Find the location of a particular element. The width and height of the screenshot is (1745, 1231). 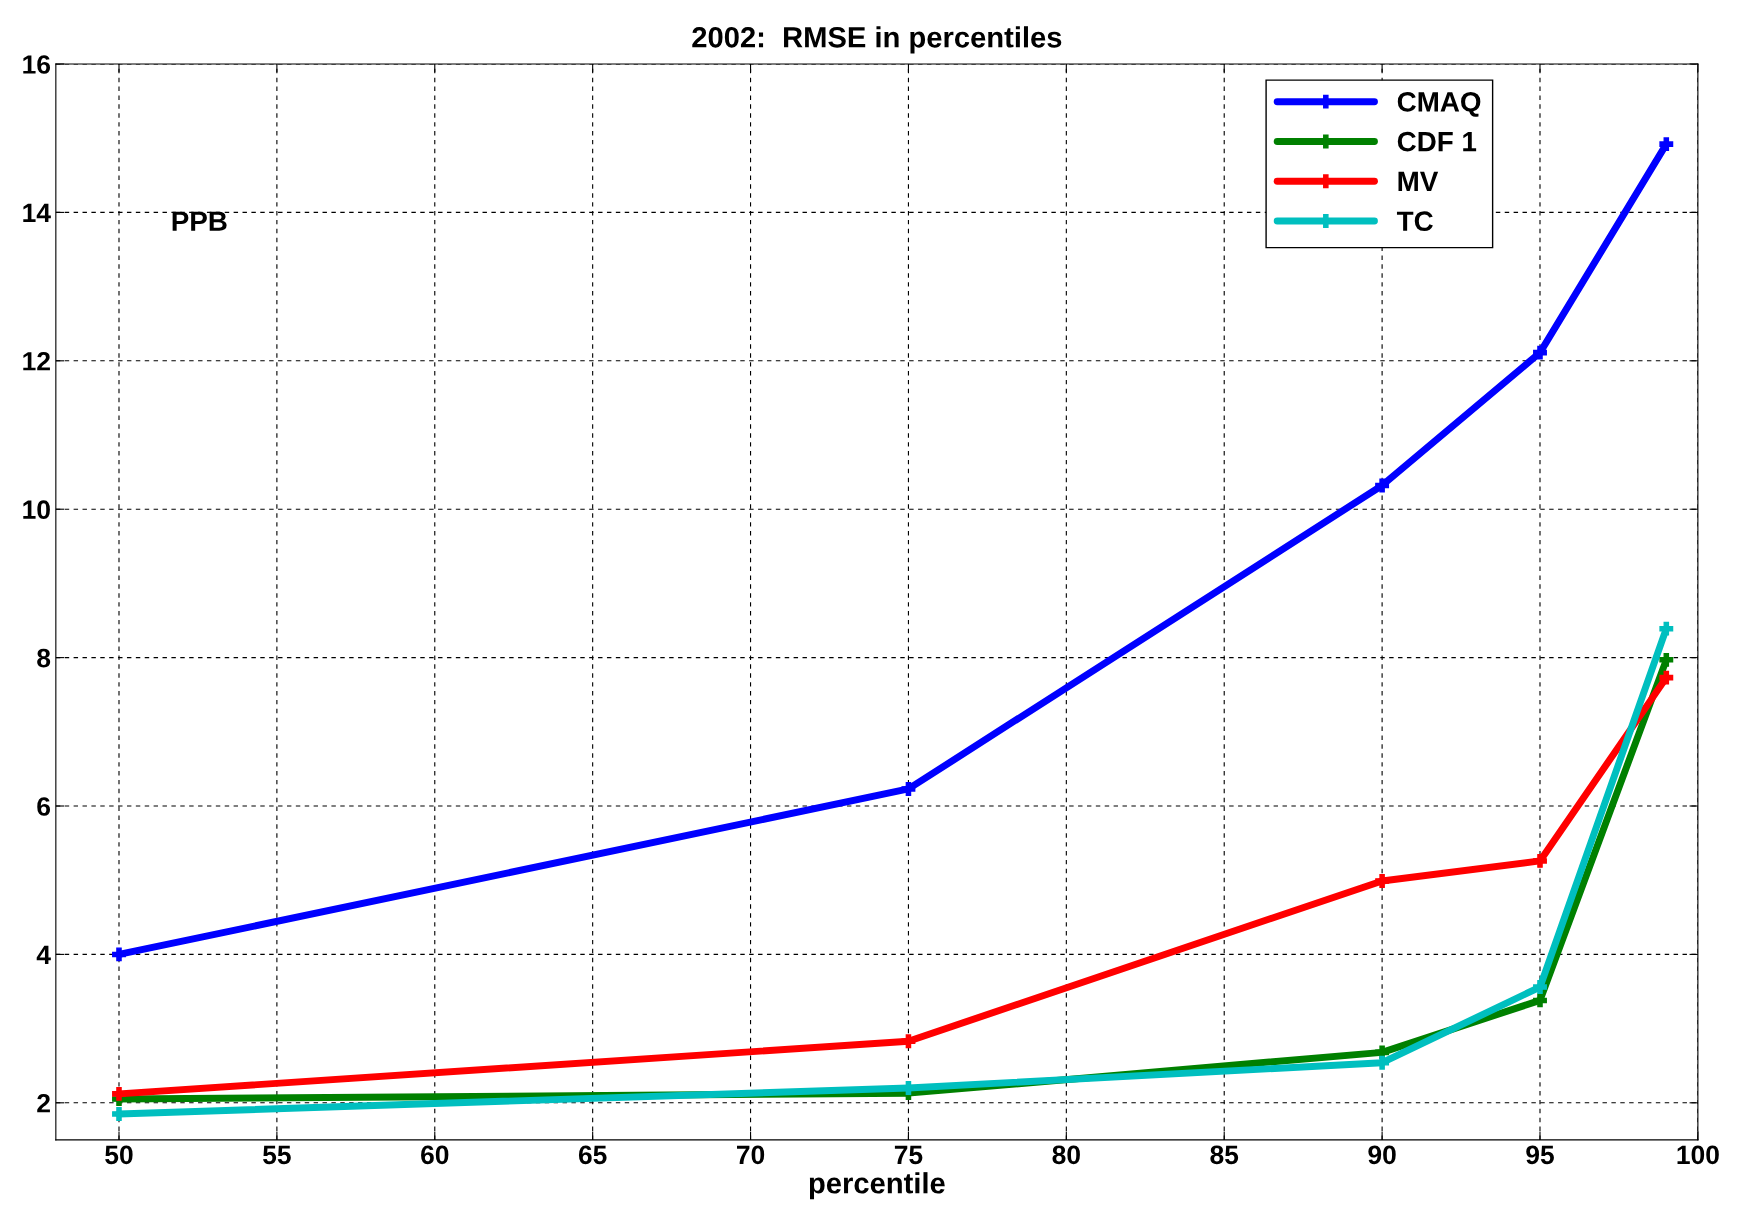

legend-label: CDF 1 is located at coordinates (1437, 141).